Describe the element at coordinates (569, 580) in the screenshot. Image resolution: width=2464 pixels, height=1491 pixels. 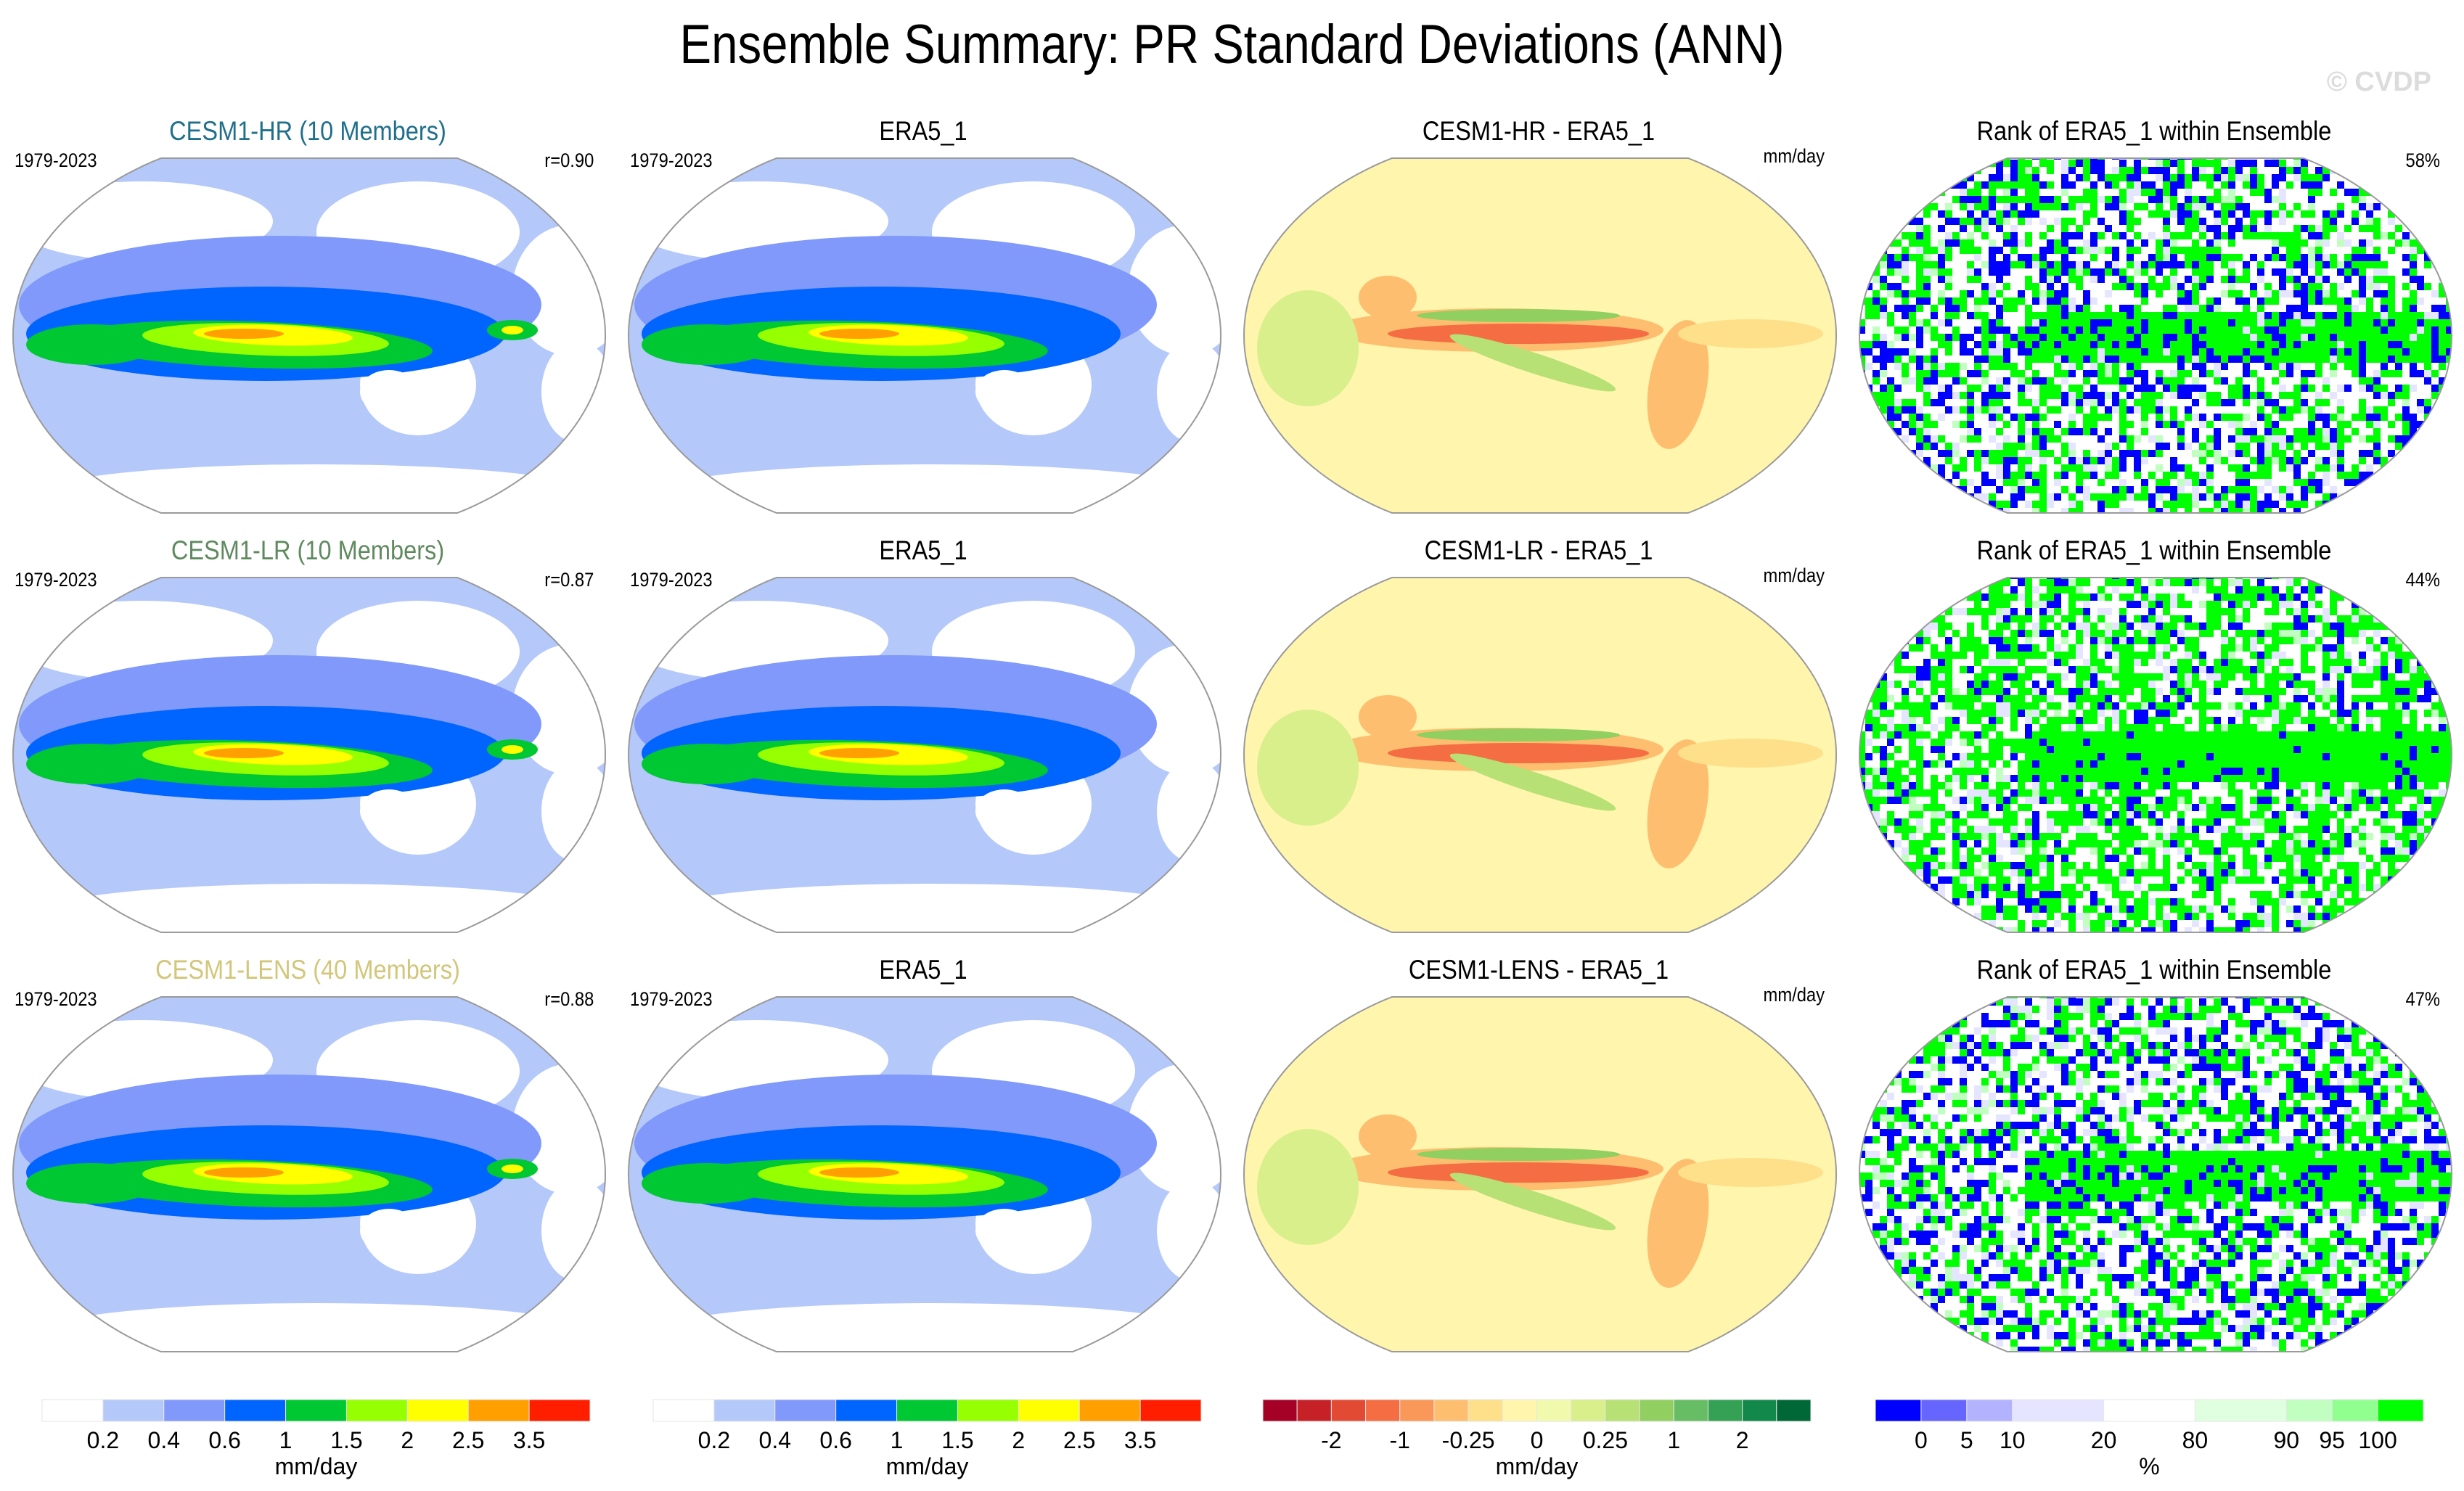
I see `correlation-label: r=0.87` at that location.